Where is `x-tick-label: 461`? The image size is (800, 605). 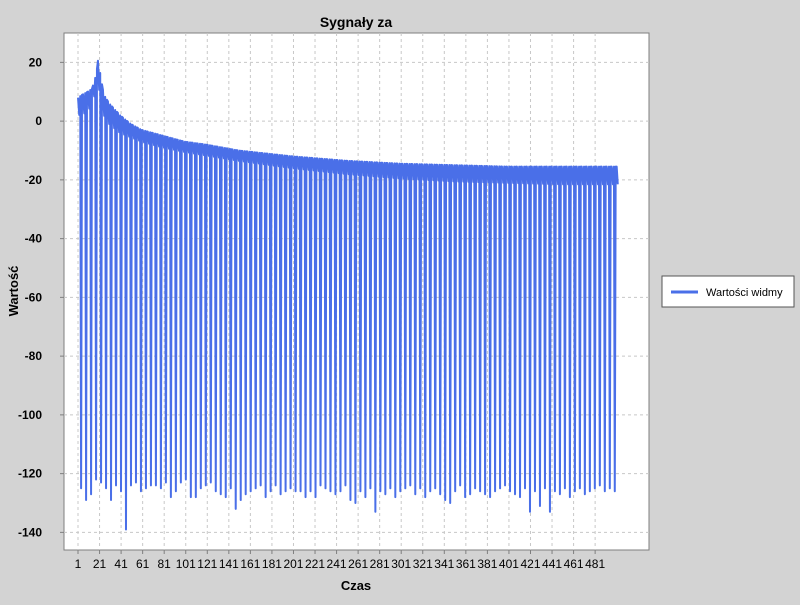 x-tick-label: 461 is located at coordinates (574, 564).